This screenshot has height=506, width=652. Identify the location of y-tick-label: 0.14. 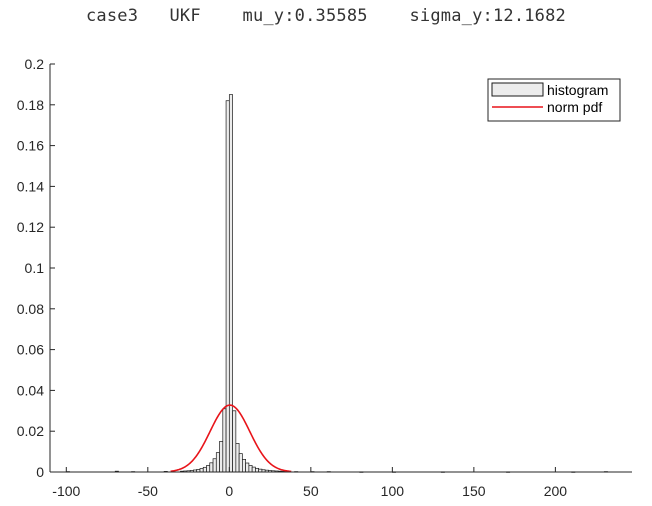
(30, 186).